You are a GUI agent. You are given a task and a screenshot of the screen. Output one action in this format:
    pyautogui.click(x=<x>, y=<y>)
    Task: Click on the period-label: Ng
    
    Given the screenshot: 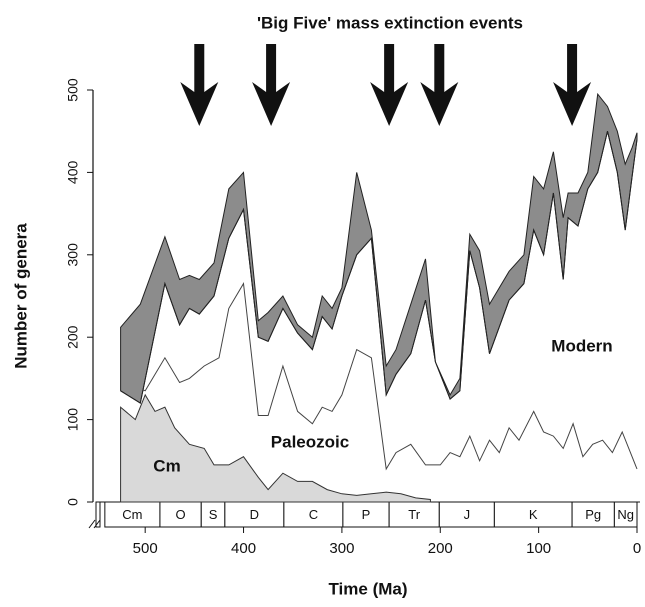 What is the action you would take?
    pyautogui.click(x=625, y=514)
    